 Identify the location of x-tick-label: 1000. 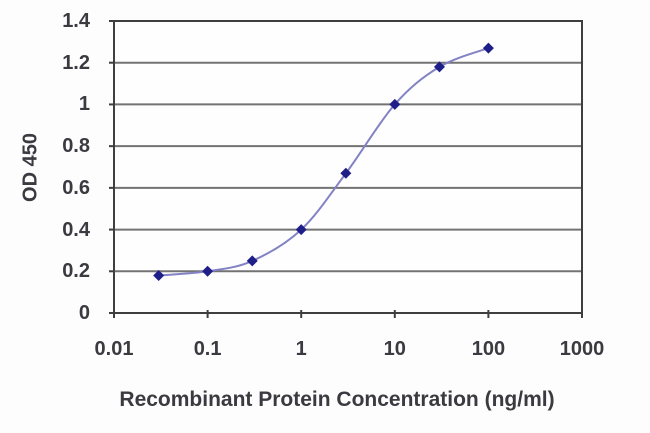
(582, 349).